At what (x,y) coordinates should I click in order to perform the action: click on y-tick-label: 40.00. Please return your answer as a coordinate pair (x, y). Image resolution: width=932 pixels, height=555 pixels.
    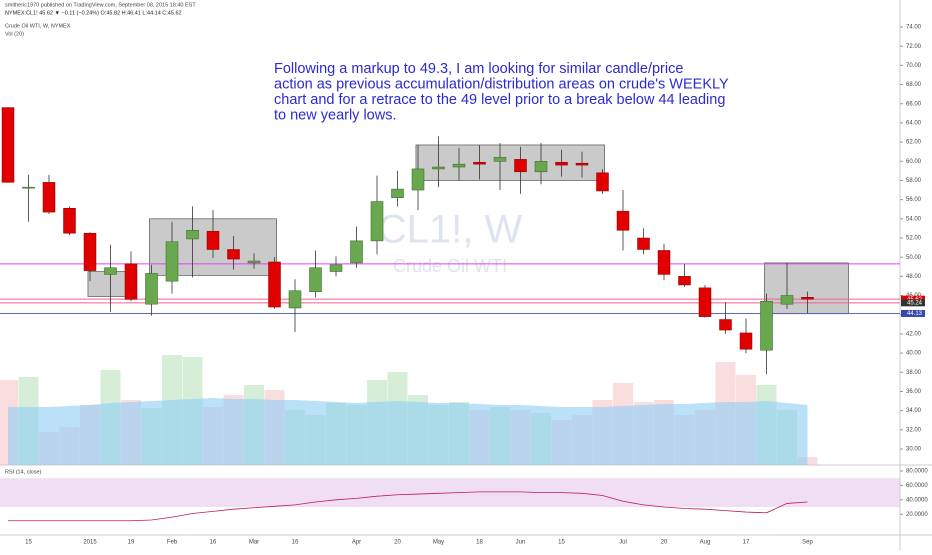
    Looking at the image, I should click on (914, 354).